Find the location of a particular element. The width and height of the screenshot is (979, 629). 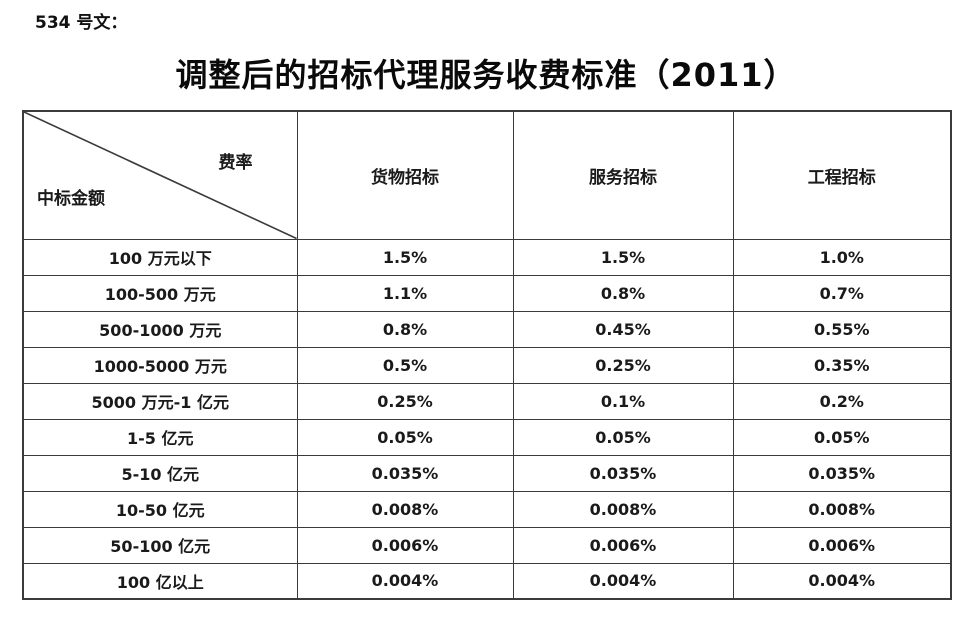

rate-cell: 0.45% is located at coordinates (623, 329).